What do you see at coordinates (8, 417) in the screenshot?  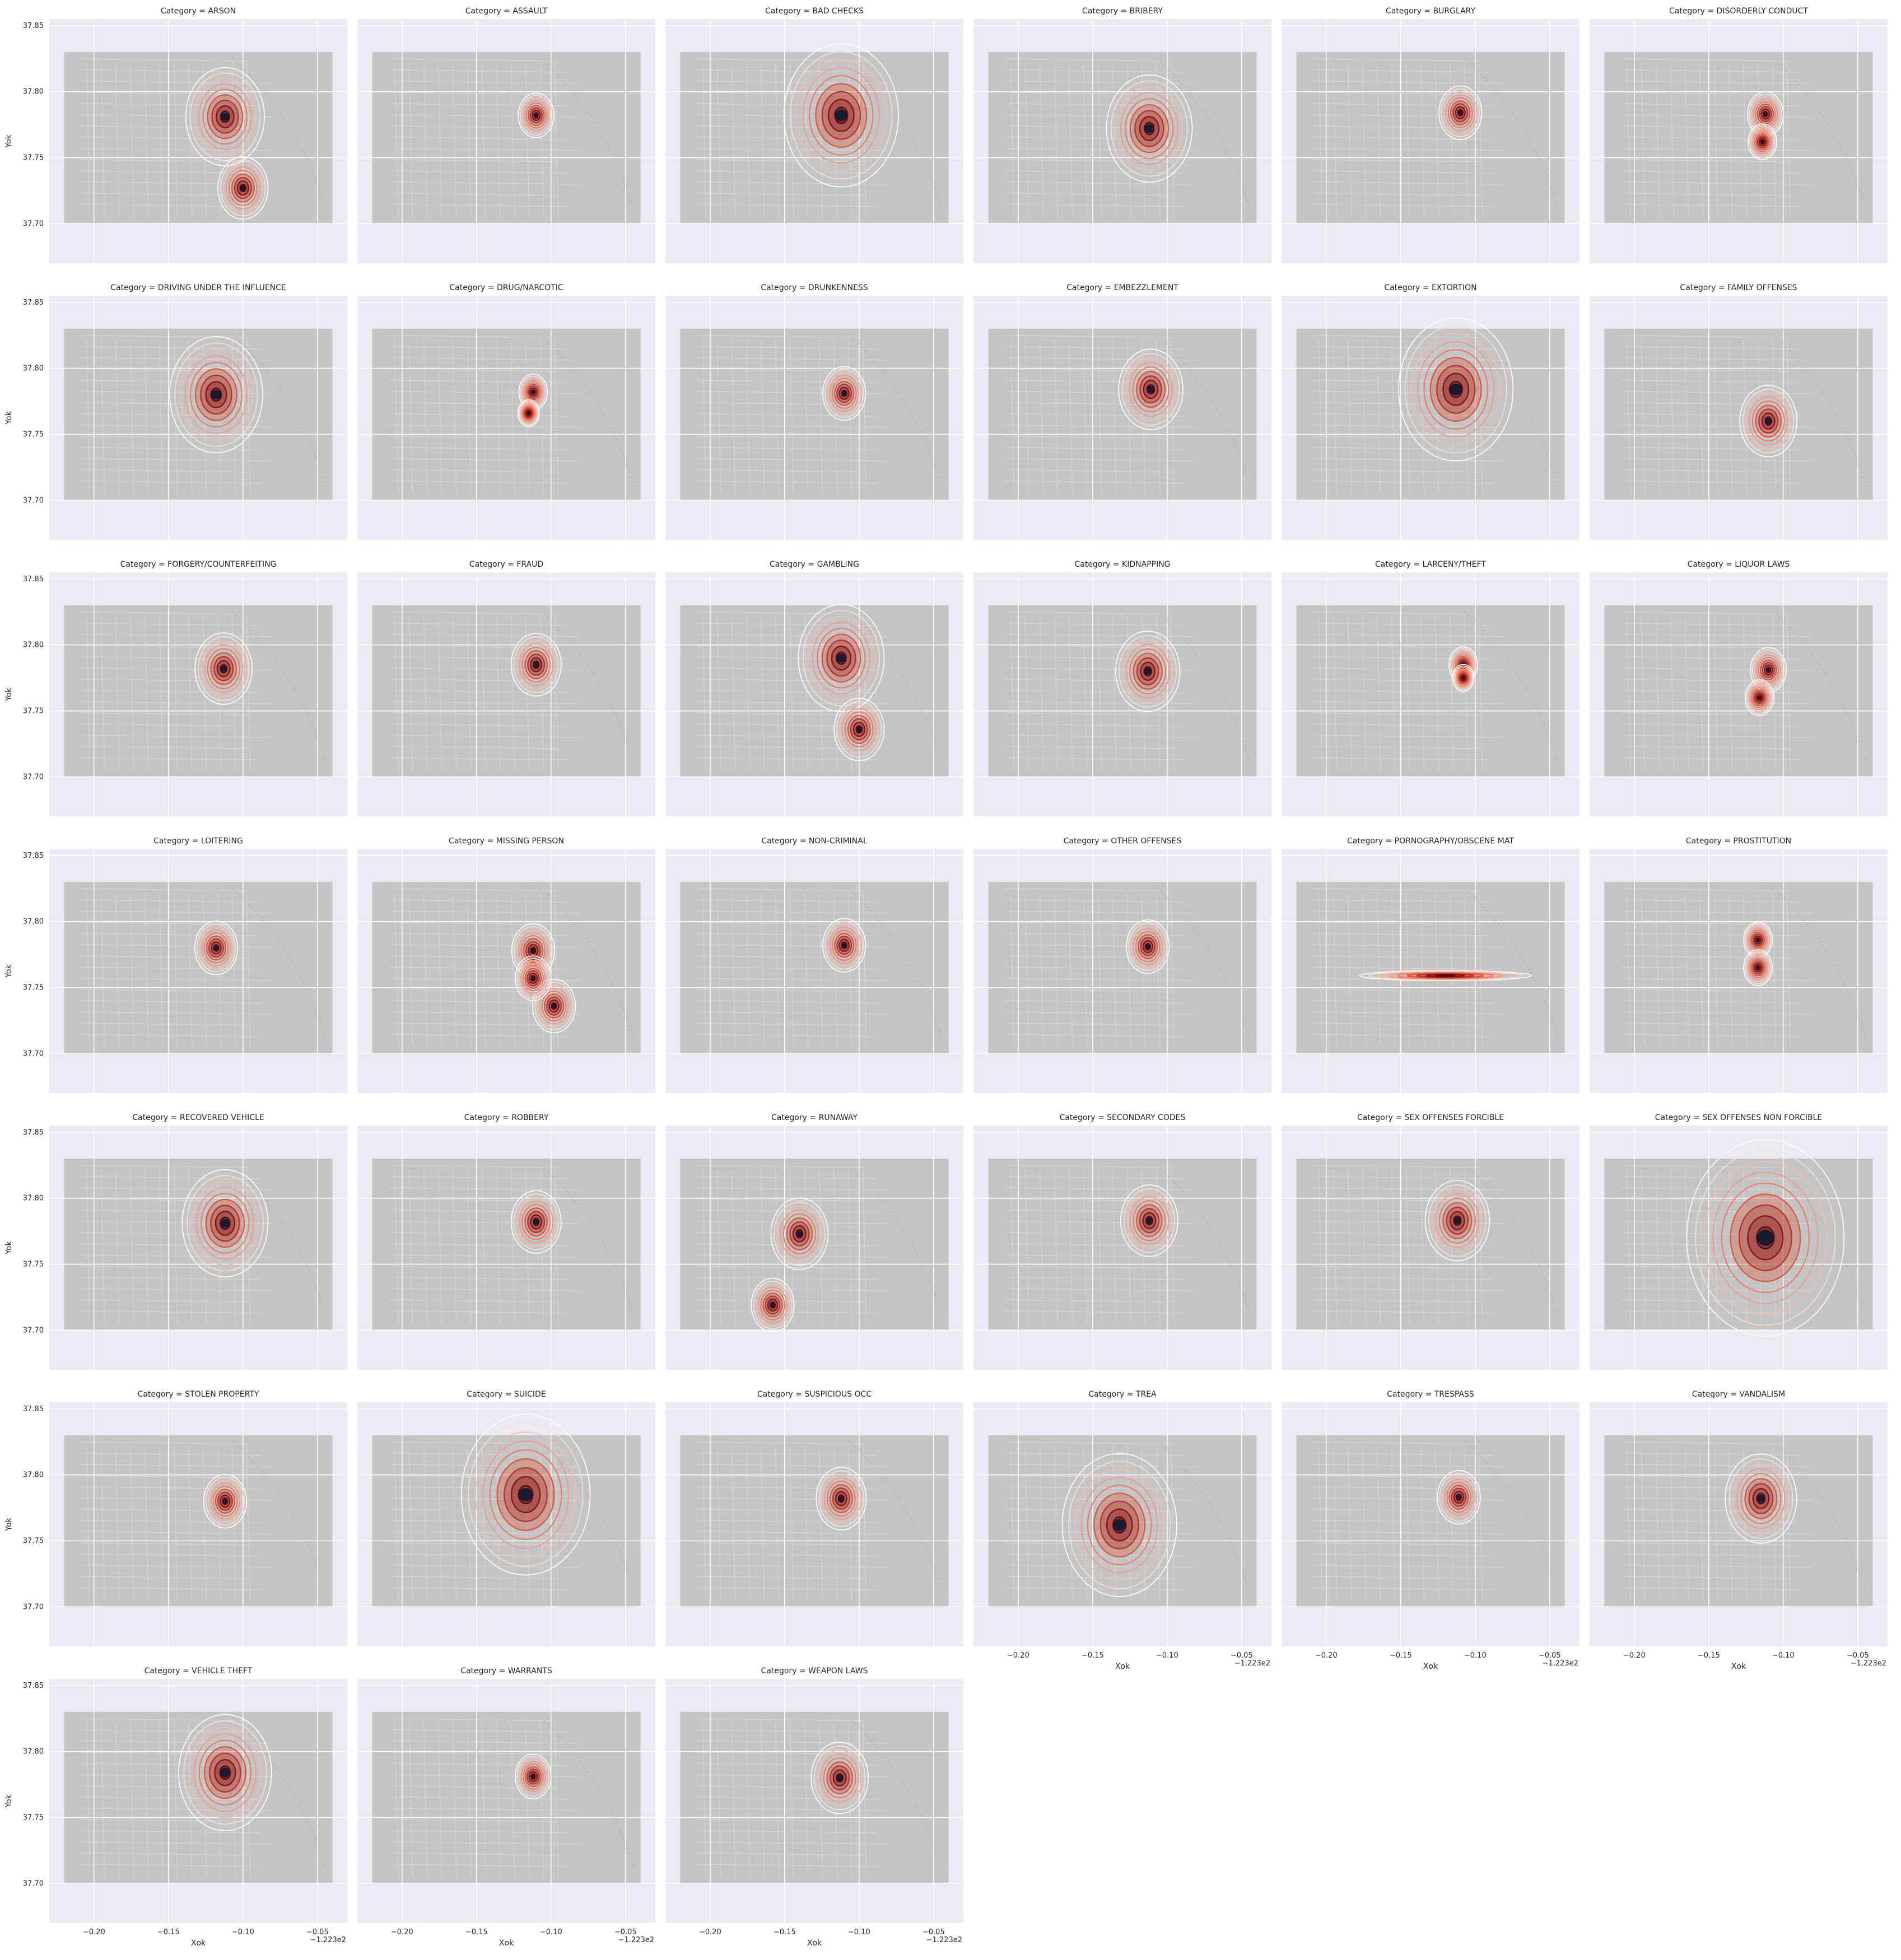 I see `y-axis-label: Yok` at bounding box center [8, 417].